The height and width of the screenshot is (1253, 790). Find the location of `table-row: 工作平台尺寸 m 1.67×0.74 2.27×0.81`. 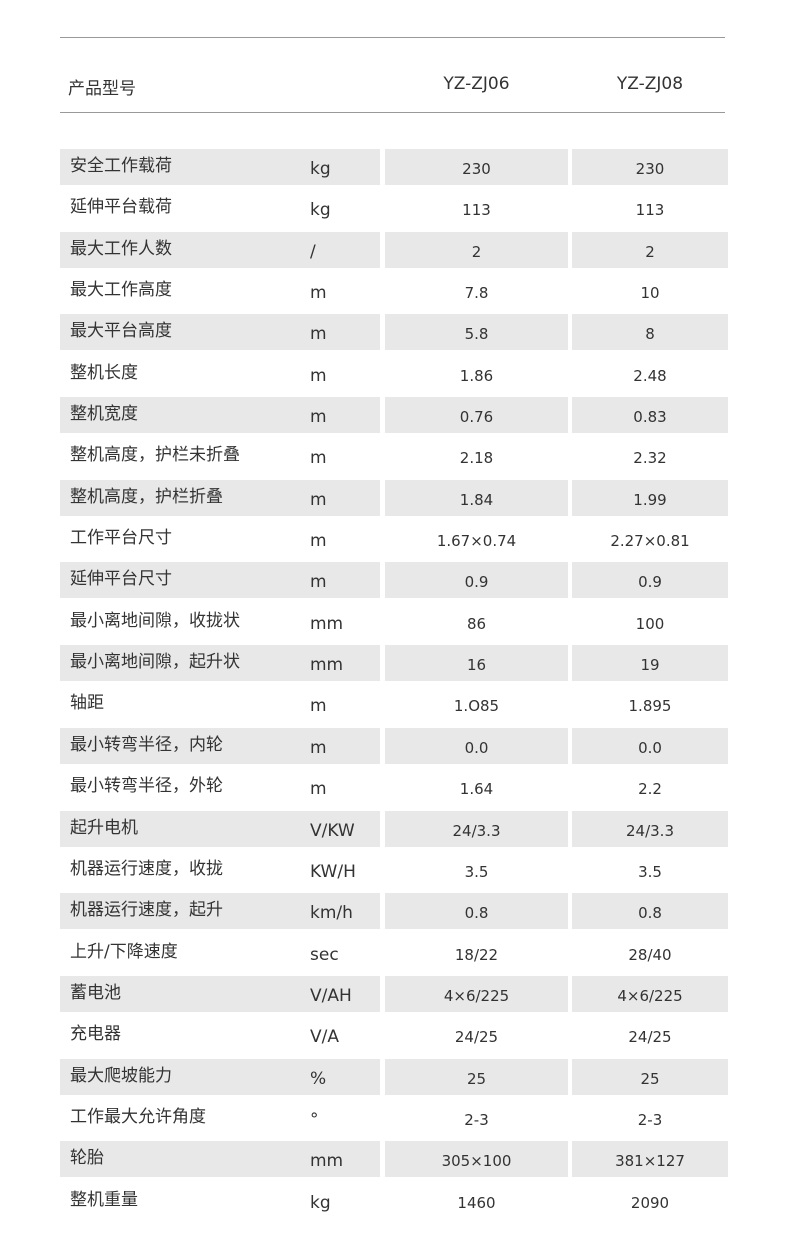

table-row: 工作平台尺寸 m 1.67×0.74 2.27×0.81 is located at coordinates (394, 541).